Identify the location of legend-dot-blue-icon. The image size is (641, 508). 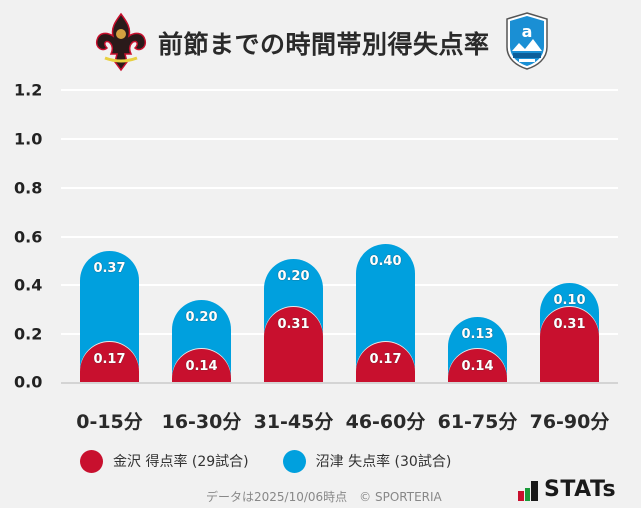
(294, 461).